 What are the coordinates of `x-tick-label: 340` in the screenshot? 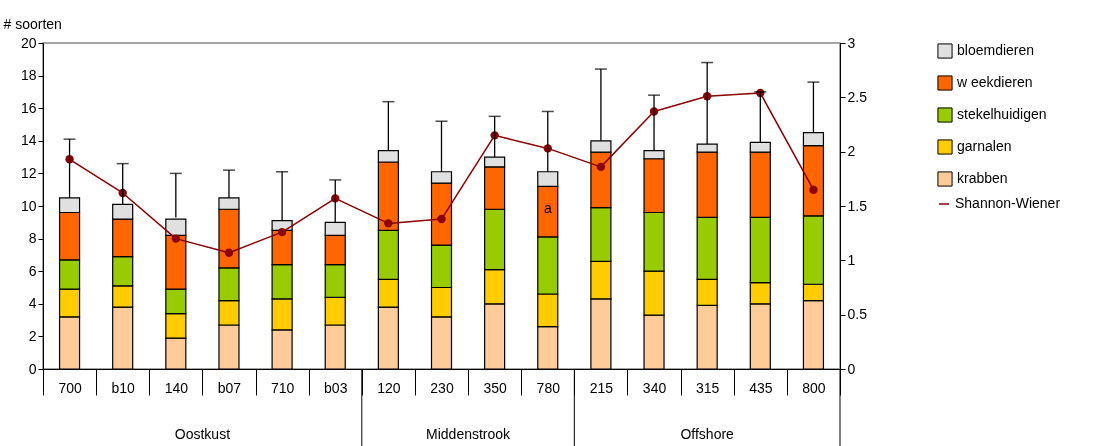 It's located at (654, 387).